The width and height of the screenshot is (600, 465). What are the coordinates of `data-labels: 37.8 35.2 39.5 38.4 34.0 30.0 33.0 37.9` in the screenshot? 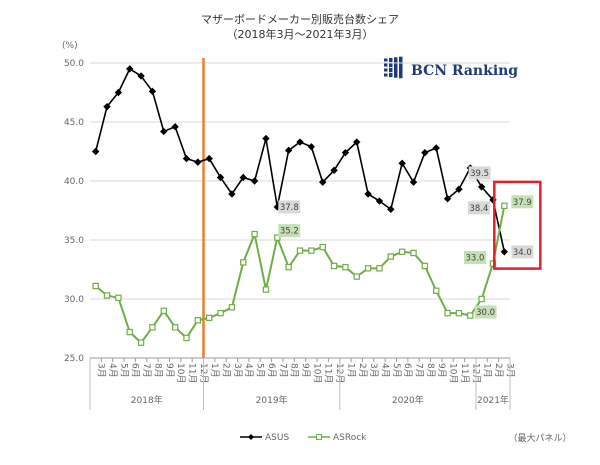 It's located at (406, 242).